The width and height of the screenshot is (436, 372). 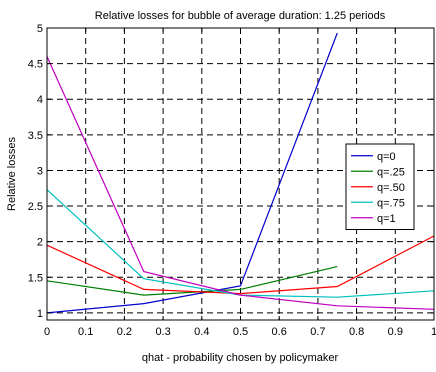 I want to click on x-tick-label: 0.8, so click(x=356, y=332).